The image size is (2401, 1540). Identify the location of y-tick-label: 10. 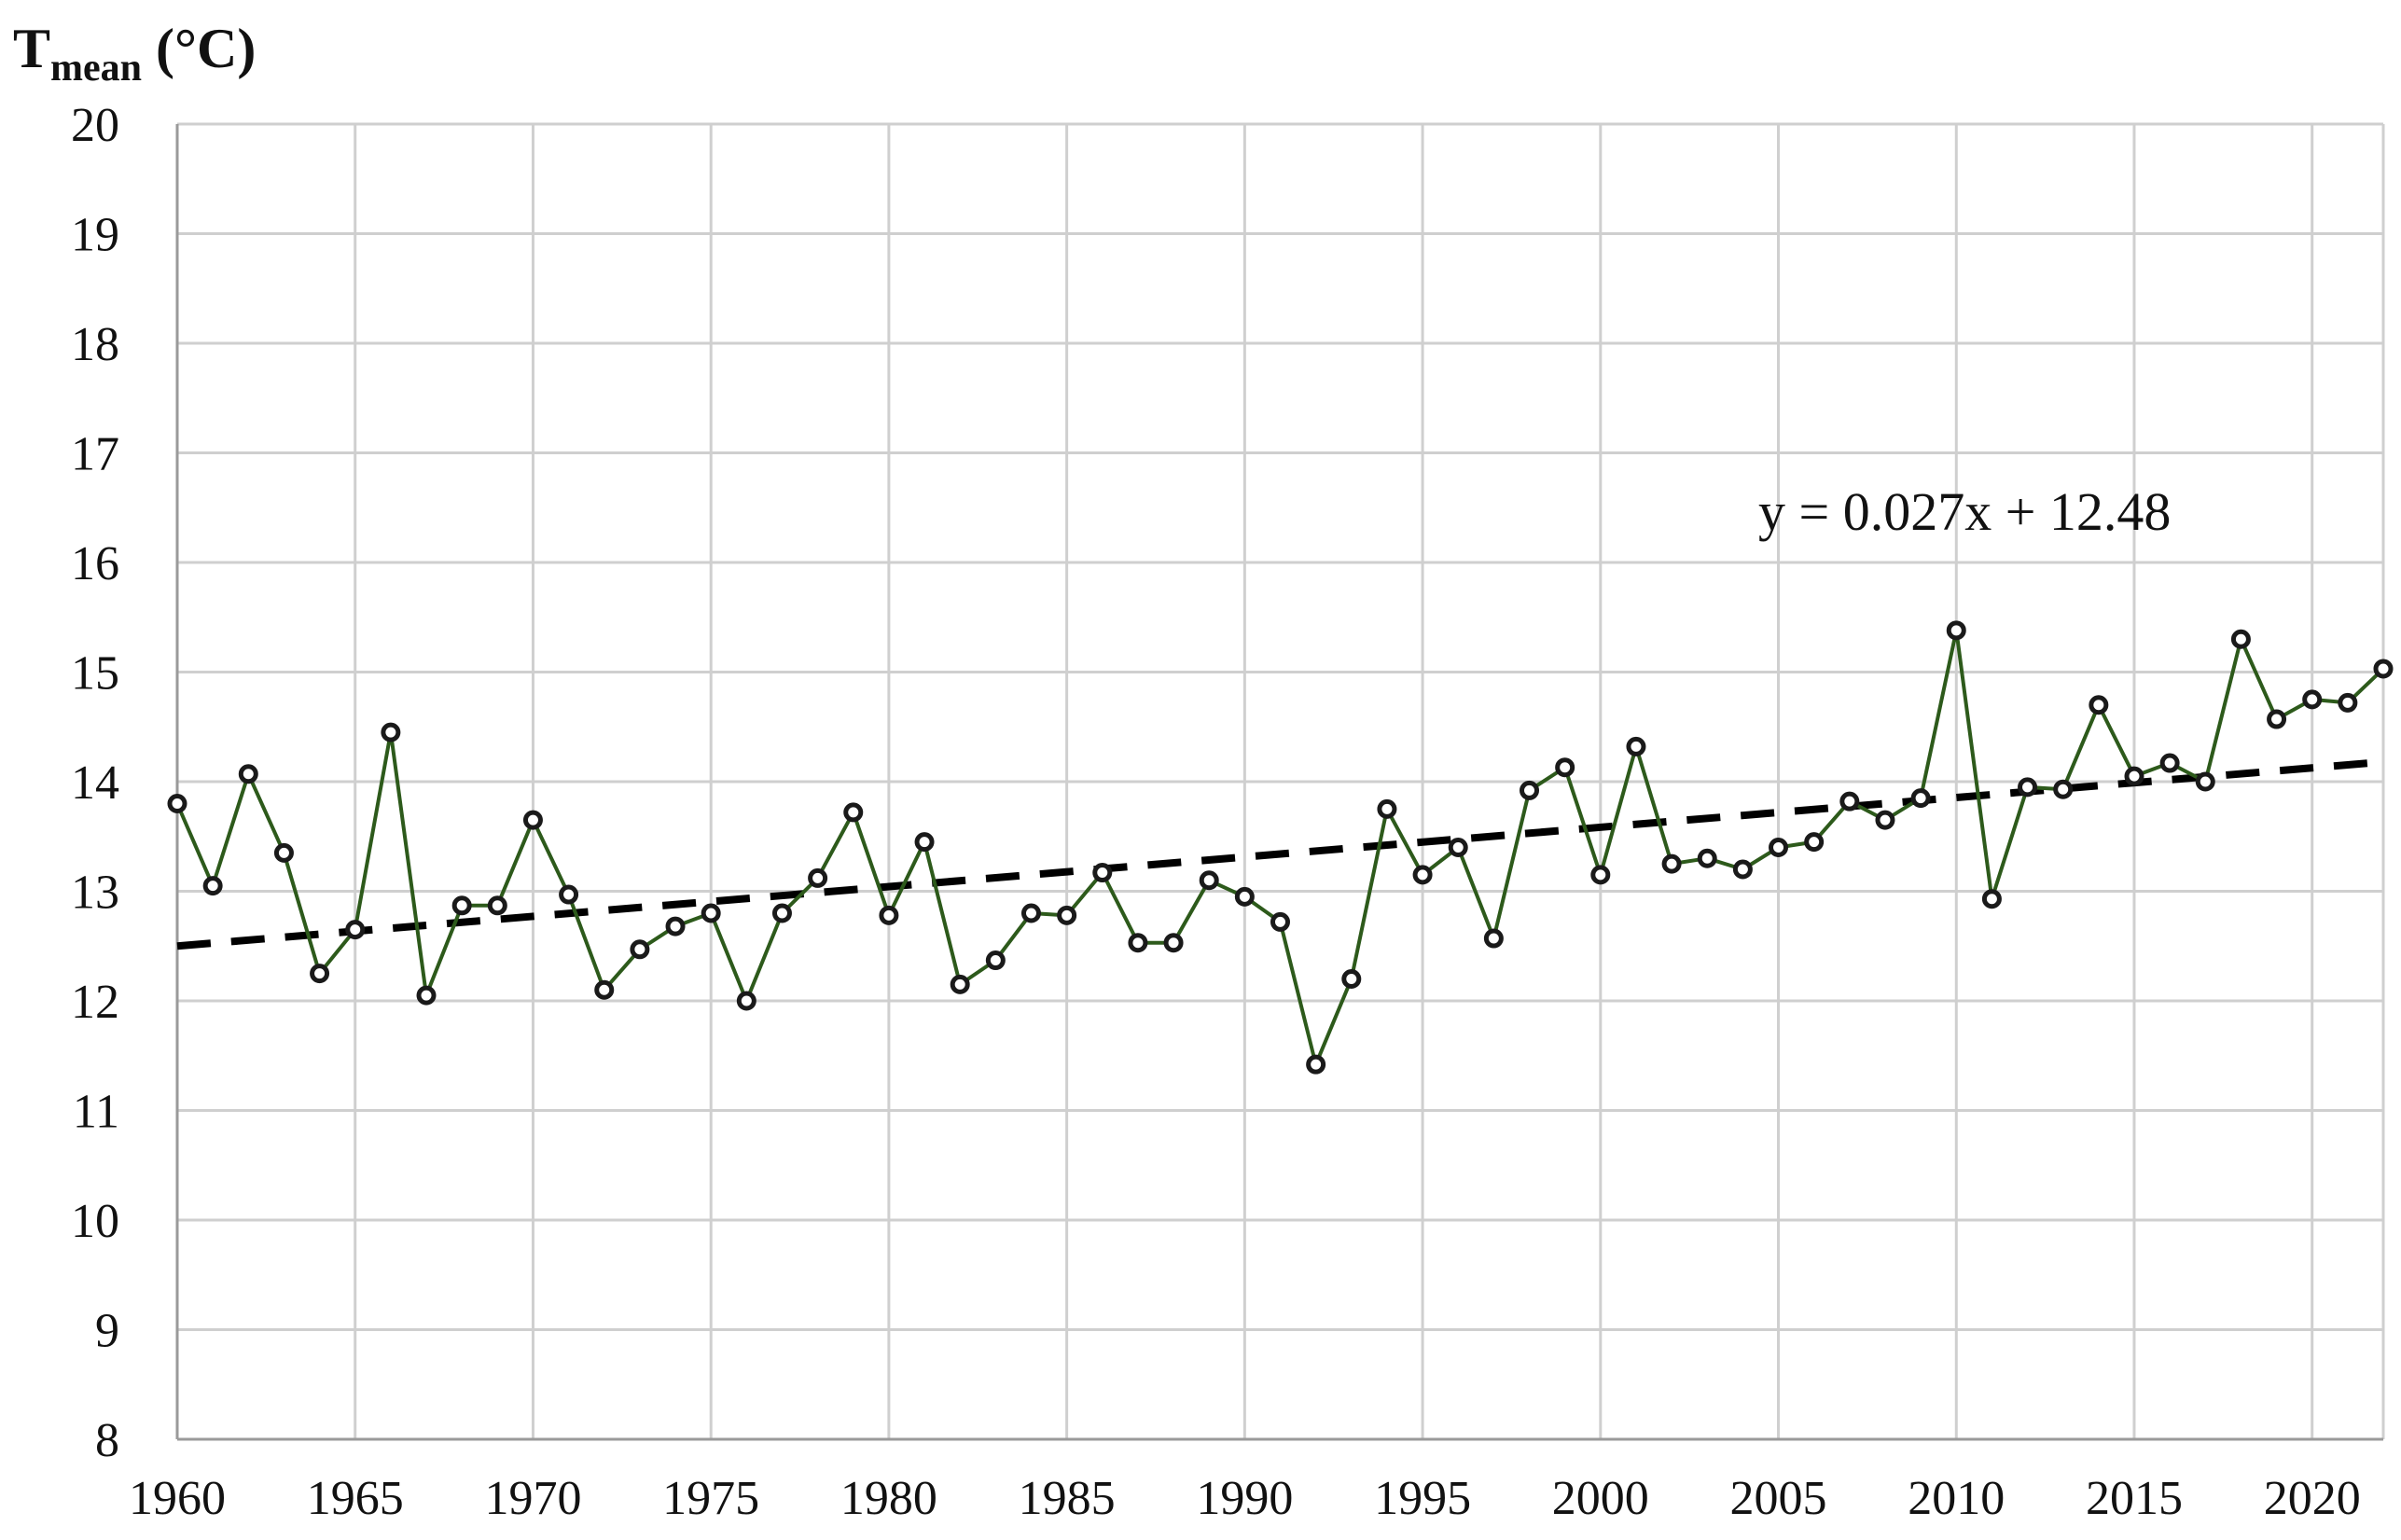
(95, 1221).